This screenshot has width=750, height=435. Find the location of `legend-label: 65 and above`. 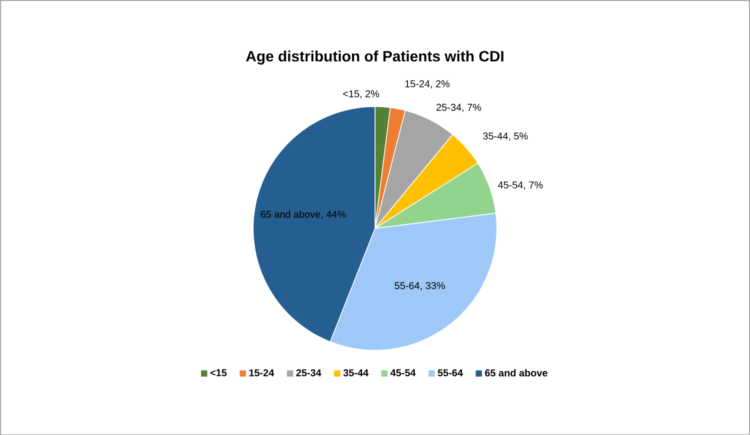

legend-label: 65 and above is located at coordinates (516, 372).